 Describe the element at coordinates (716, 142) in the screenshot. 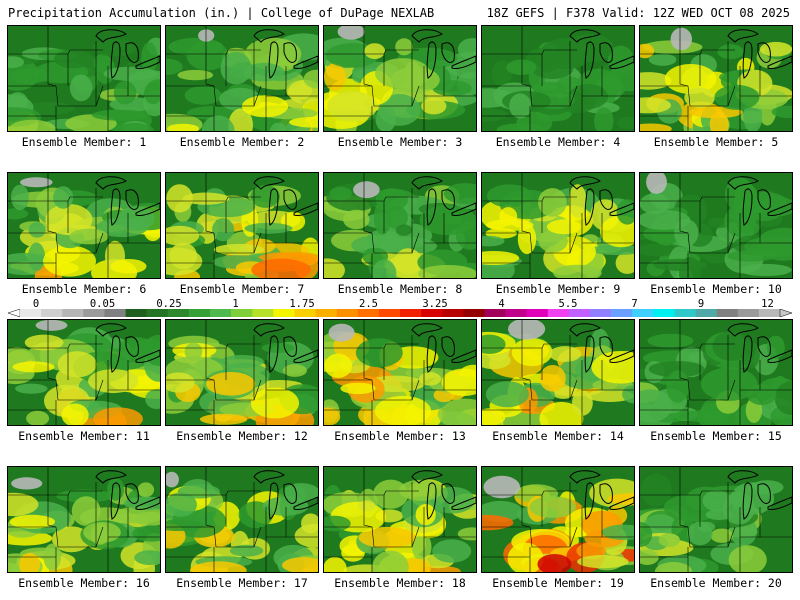

I see `ensemble-member-label: Ensemble Member: 5` at that location.